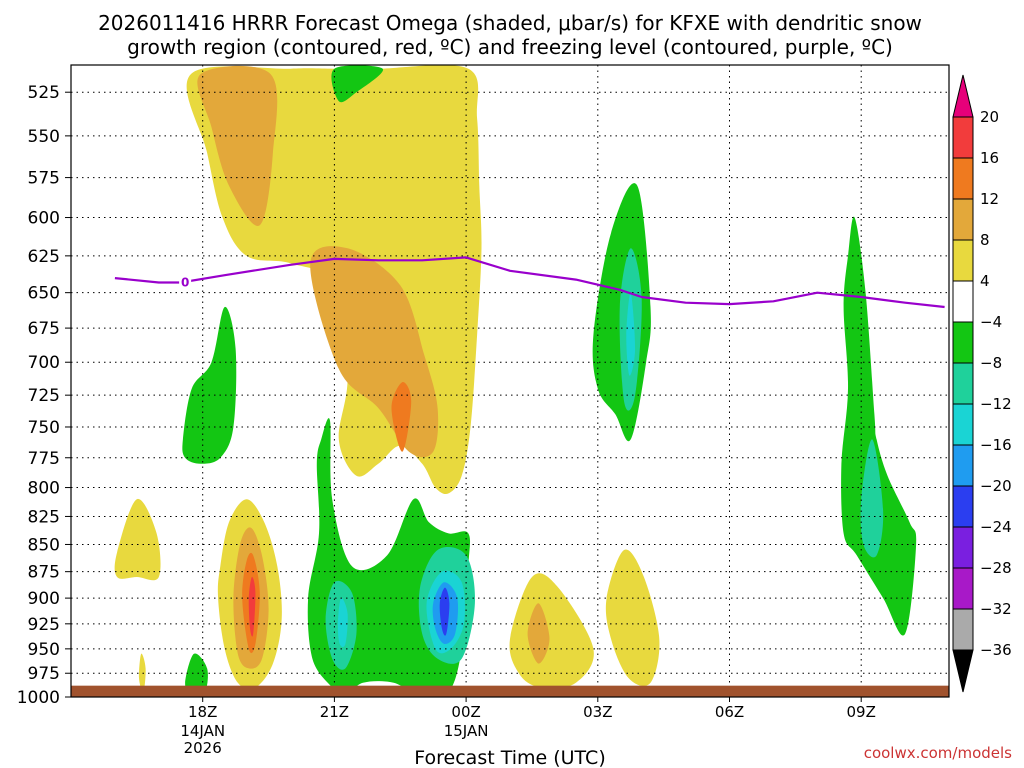  What do you see at coordinates (597, 712) in the screenshot?
I see `x-tick-03Z: 03Z` at bounding box center [597, 712].